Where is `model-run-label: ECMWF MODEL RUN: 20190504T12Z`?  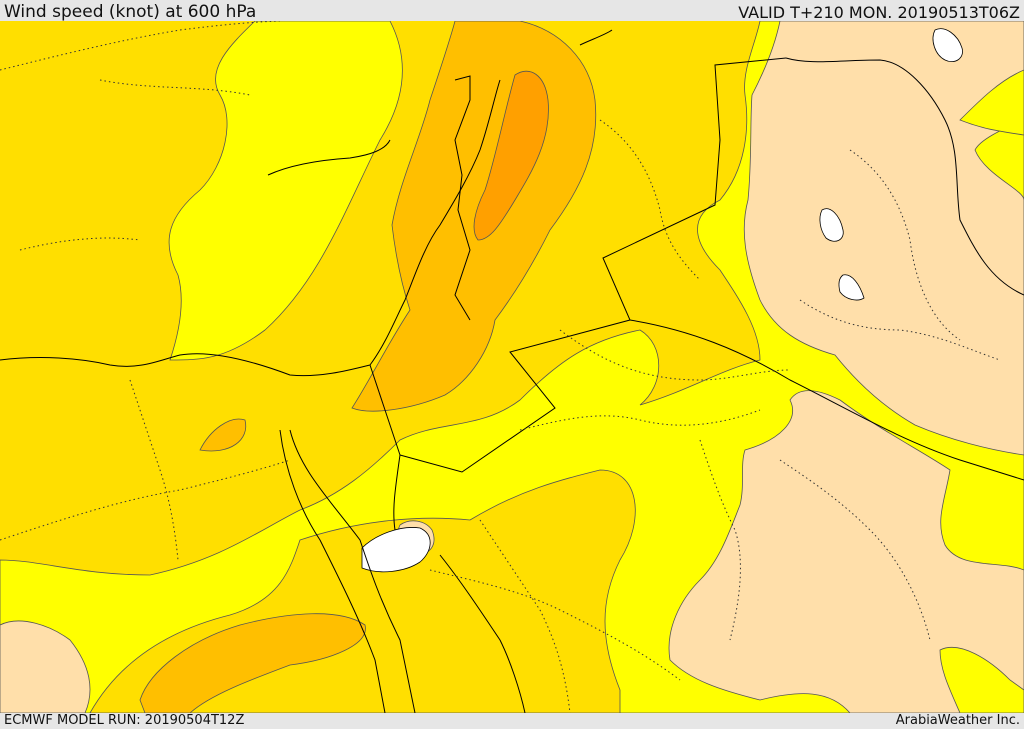
model-run-label: ECMWF MODEL RUN: 20190504T12Z is located at coordinates (124, 720).